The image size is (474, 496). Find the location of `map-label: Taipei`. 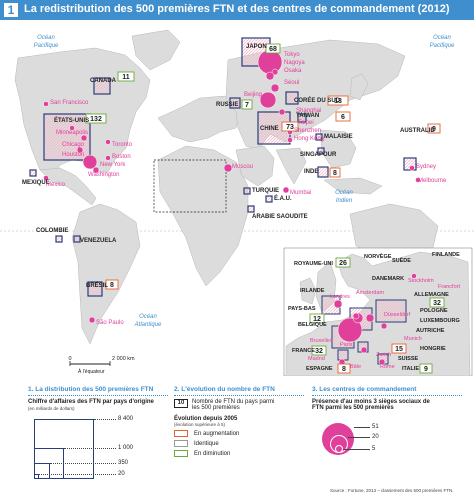

map-label: Taipei is located at coordinates (306, 123).